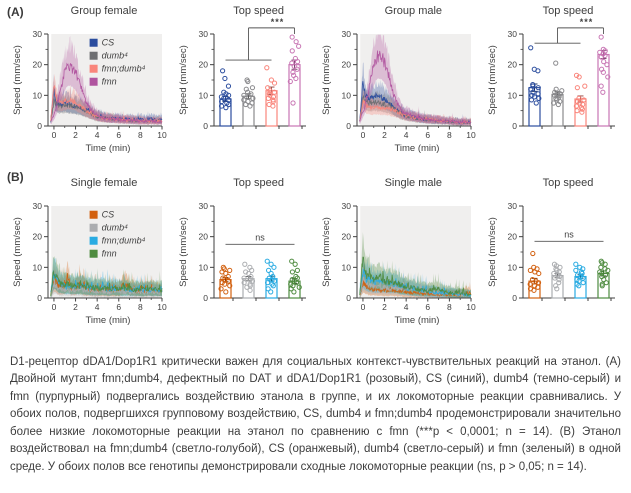  I want to click on bar-chart-single-male-topspeed: 0 10 20 30 Speed (mm/sec) ns, so click(554, 261).